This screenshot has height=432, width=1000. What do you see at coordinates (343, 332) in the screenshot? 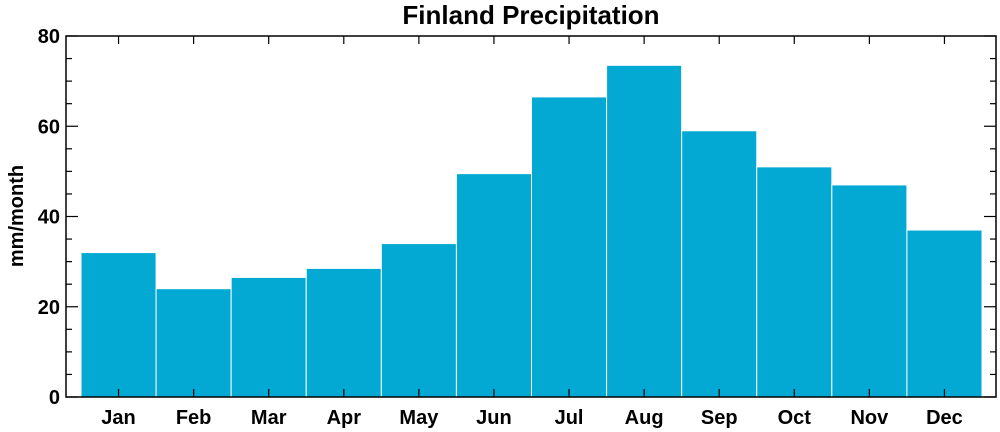
I see `bar-apr` at bounding box center [343, 332].